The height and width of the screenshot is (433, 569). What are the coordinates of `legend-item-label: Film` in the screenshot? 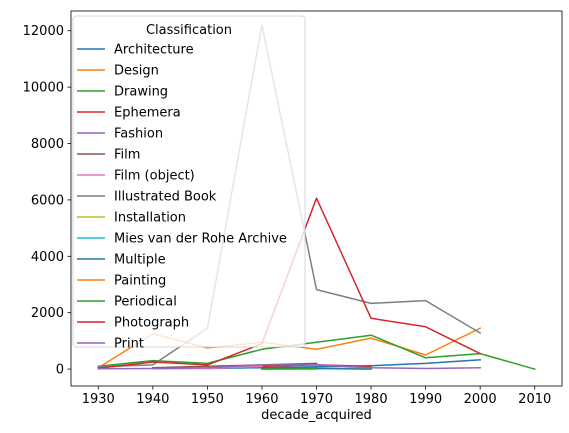 It's located at (127, 155).